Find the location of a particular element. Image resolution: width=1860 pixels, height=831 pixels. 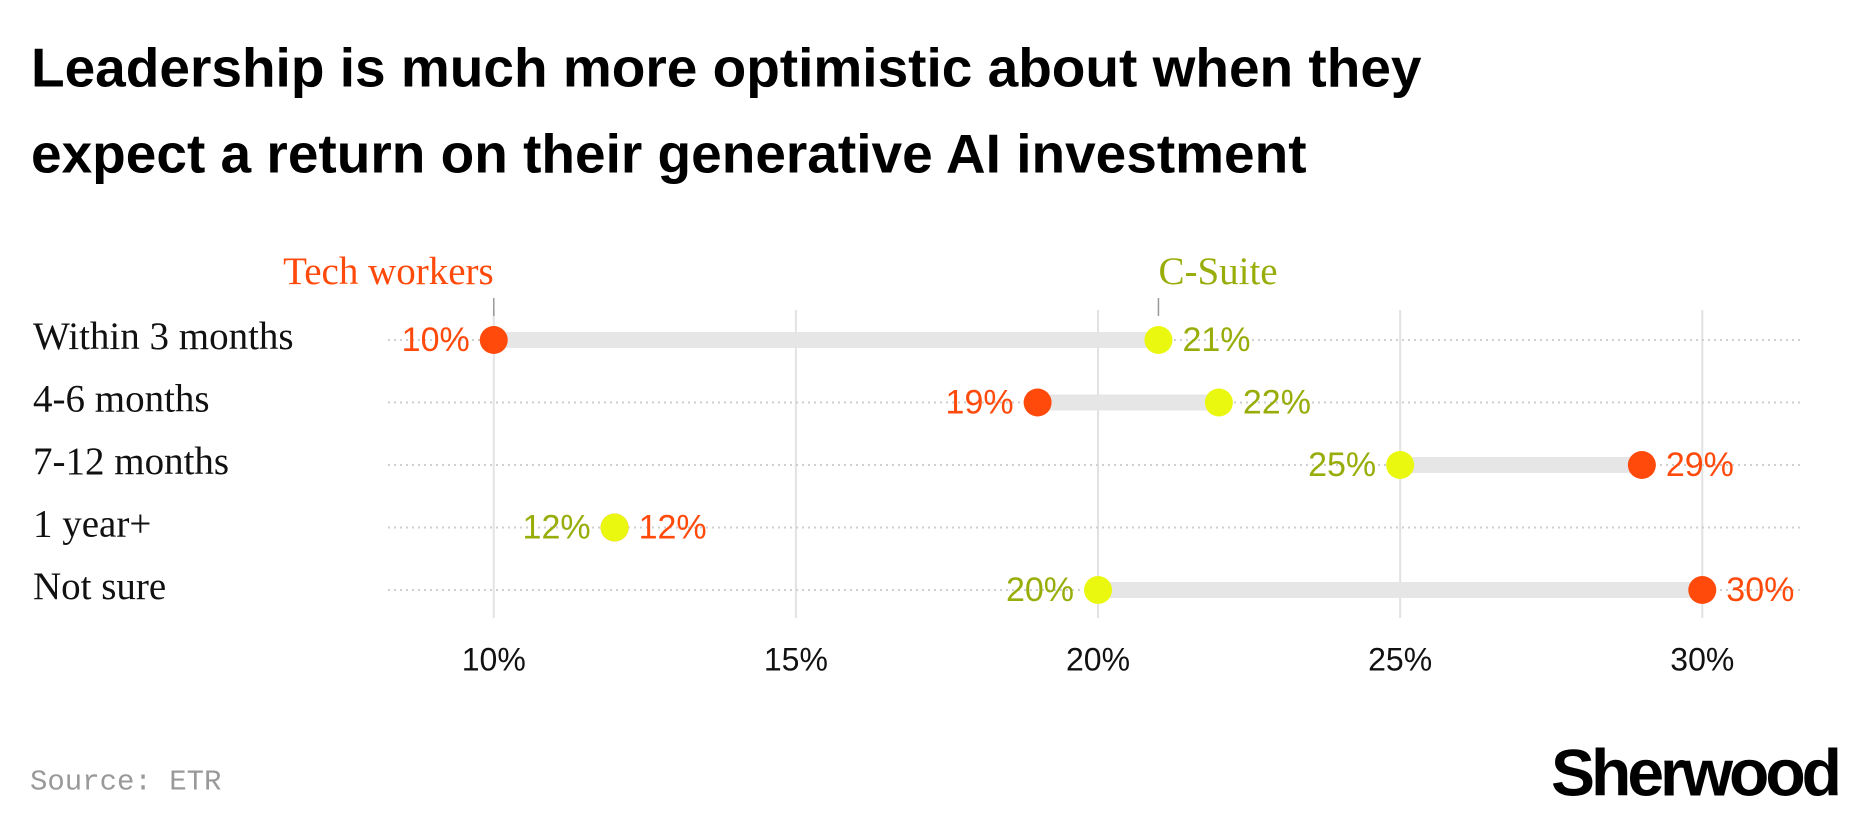

x-tick-label: 25% is located at coordinates (1400, 659).